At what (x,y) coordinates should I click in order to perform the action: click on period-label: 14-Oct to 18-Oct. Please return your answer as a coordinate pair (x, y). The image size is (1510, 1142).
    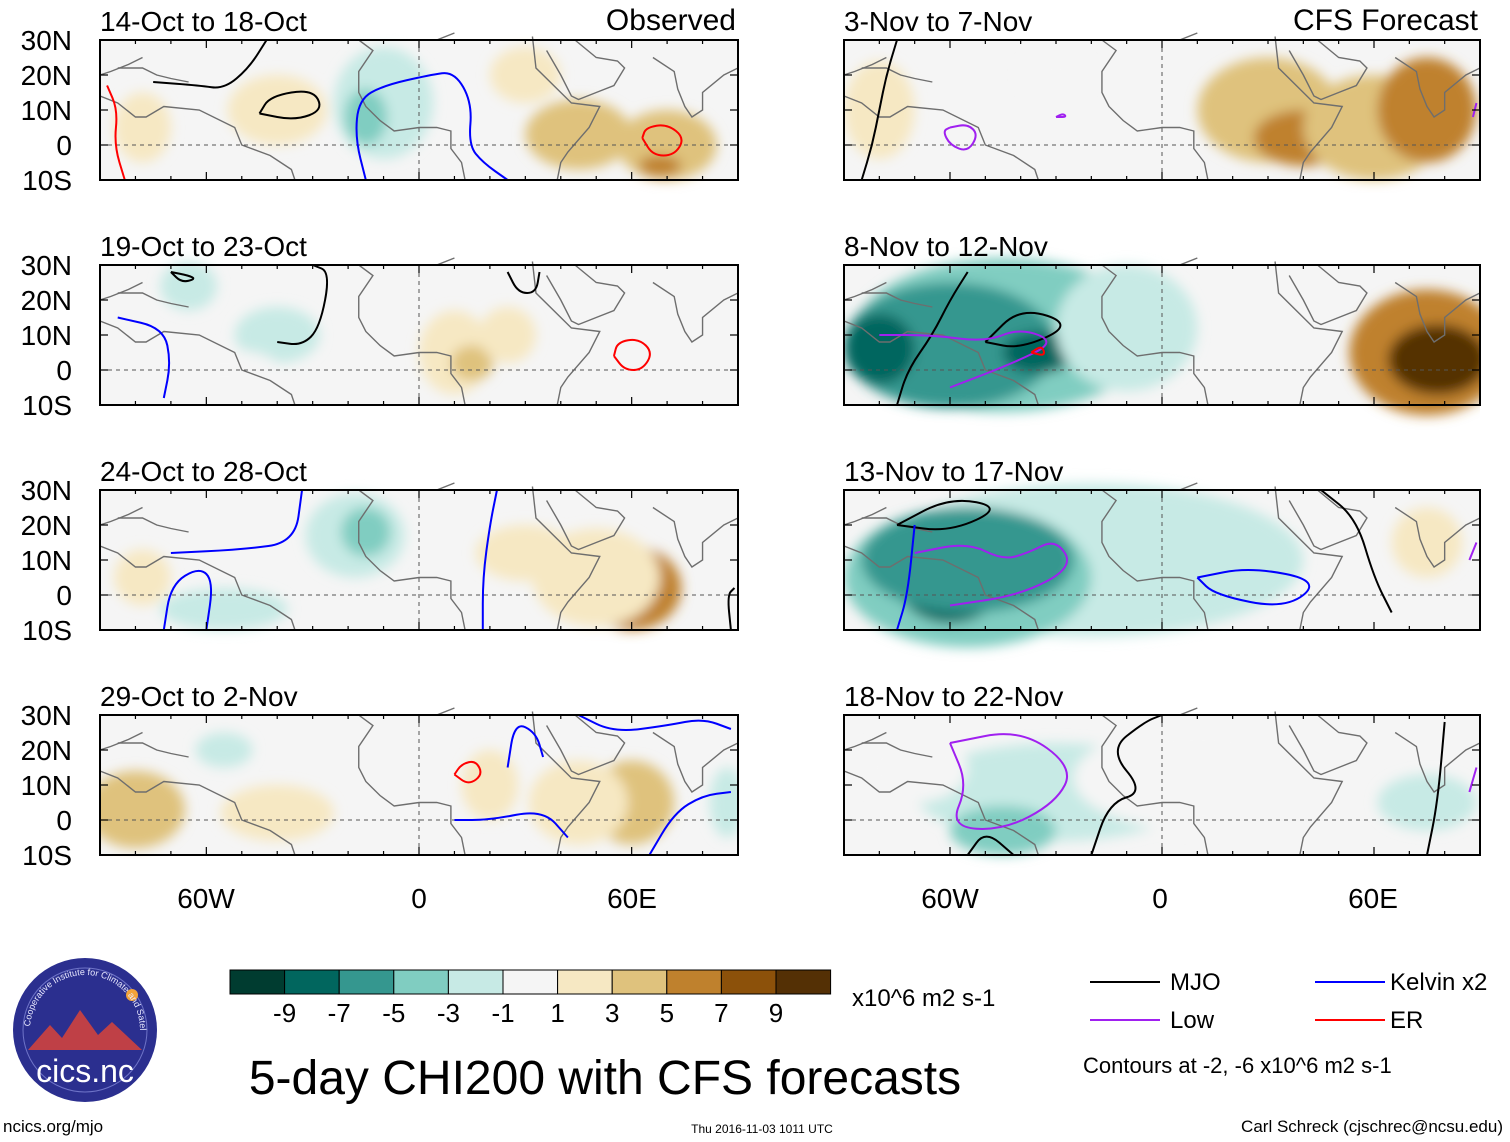
    Looking at the image, I should click on (203, 21).